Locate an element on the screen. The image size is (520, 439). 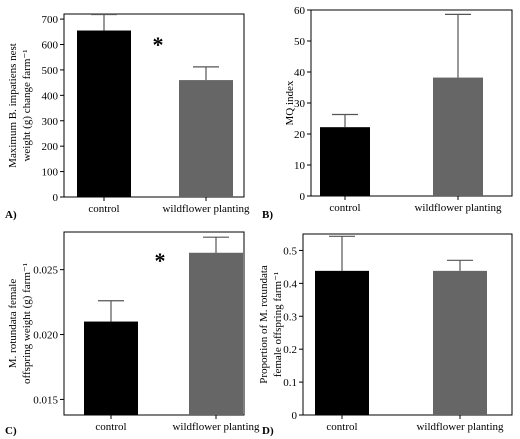
bar-d-control is located at coordinates (342, 342).